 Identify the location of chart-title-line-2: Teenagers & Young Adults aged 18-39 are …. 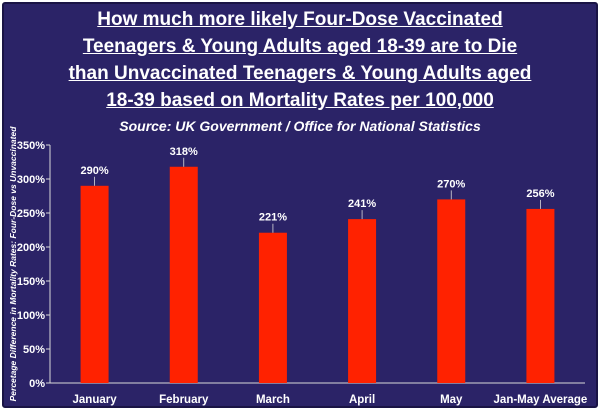
(300, 46).